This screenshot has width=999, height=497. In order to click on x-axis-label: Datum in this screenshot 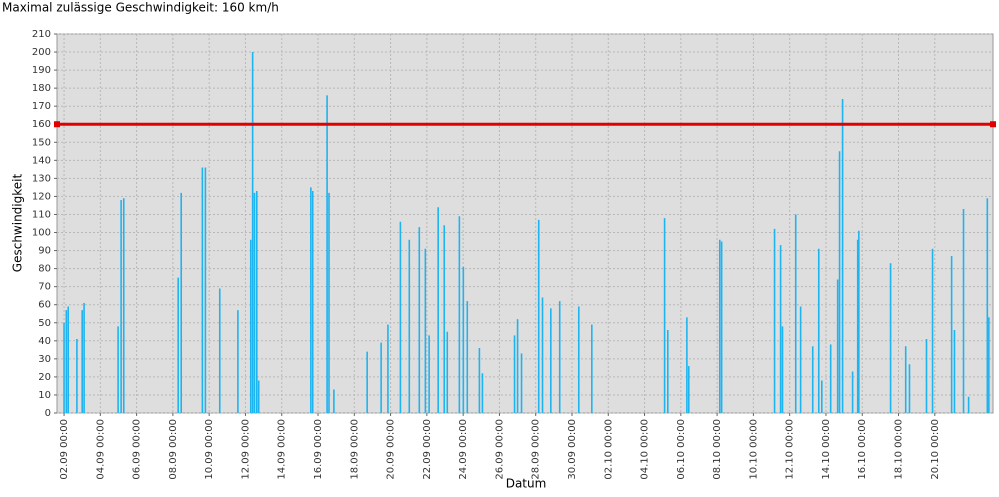, I will do `click(526, 484)`.